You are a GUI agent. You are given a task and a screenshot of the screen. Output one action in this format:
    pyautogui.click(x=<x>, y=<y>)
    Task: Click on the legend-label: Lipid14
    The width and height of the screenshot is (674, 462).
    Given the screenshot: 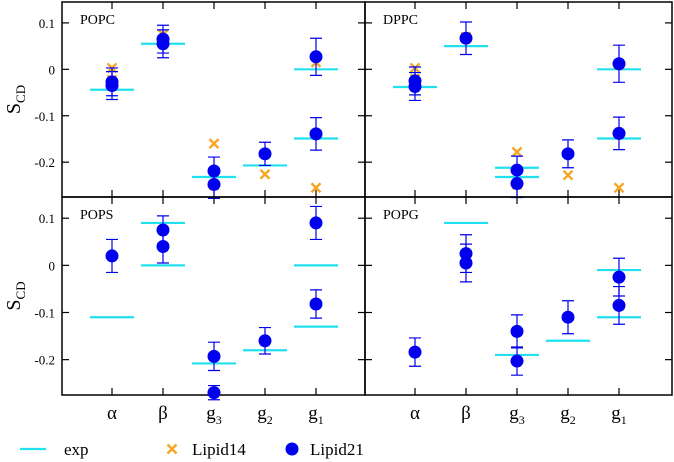 What is the action you would take?
    pyautogui.click(x=219, y=449)
    